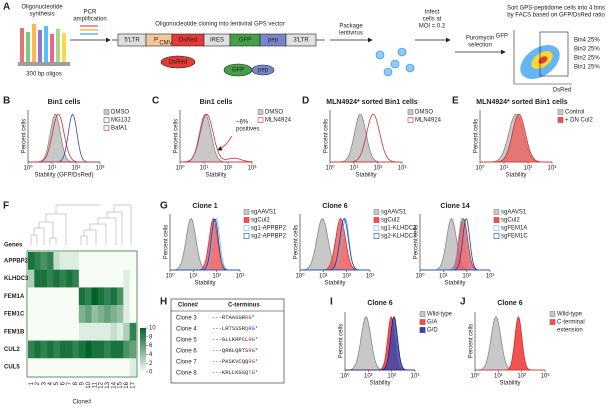  I want to click on gene-label: FEM1A, so click(14, 297).